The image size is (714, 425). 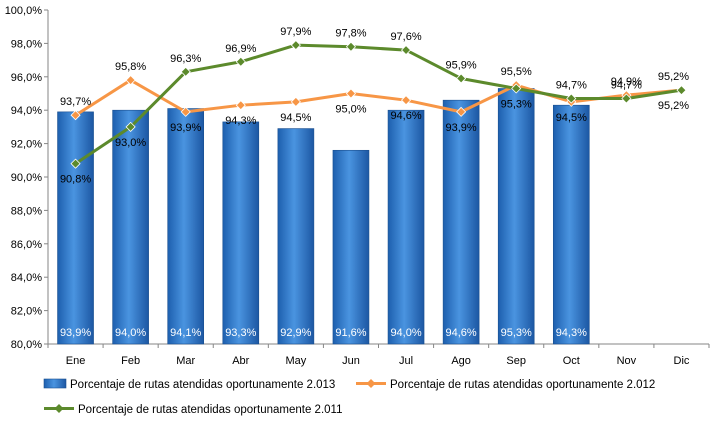 I want to click on y-tick-label: 92,0%, so click(x=26, y=145).